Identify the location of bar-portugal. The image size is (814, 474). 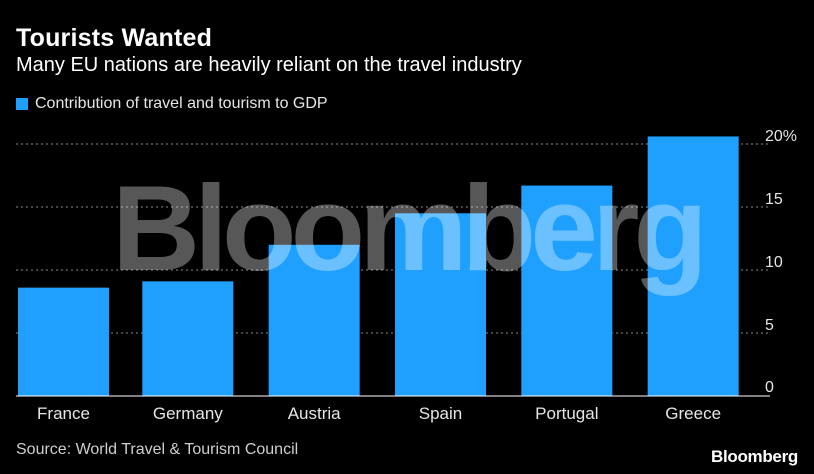
(567, 290).